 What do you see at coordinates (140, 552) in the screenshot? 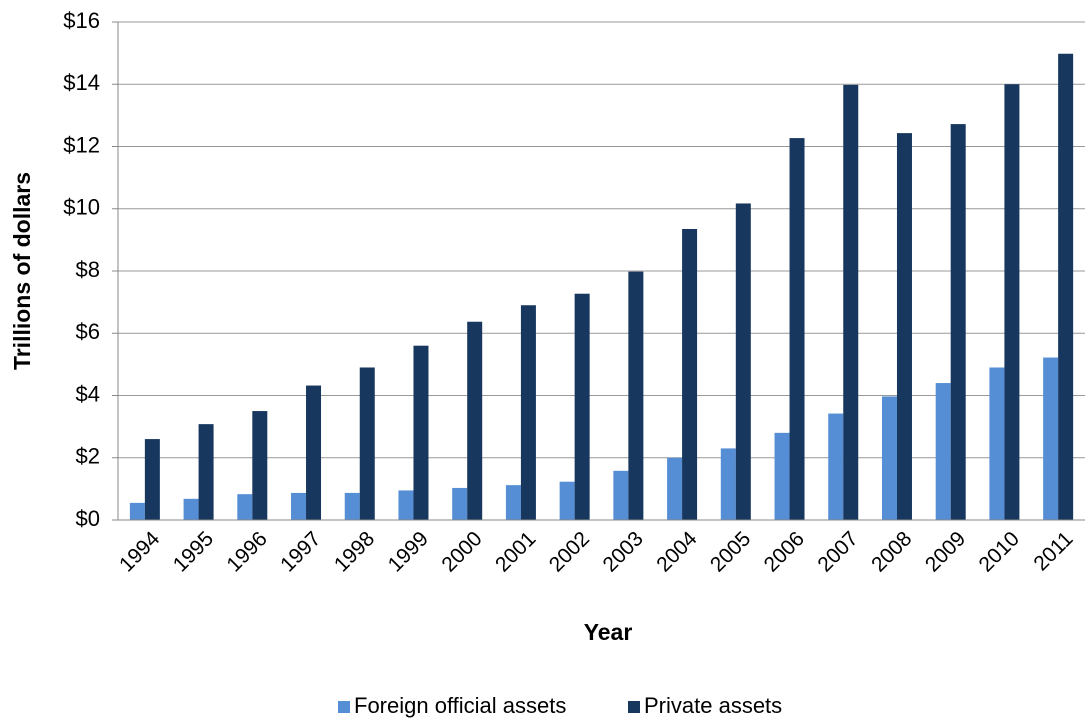
I see `x-tick-label: 1994` at bounding box center [140, 552].